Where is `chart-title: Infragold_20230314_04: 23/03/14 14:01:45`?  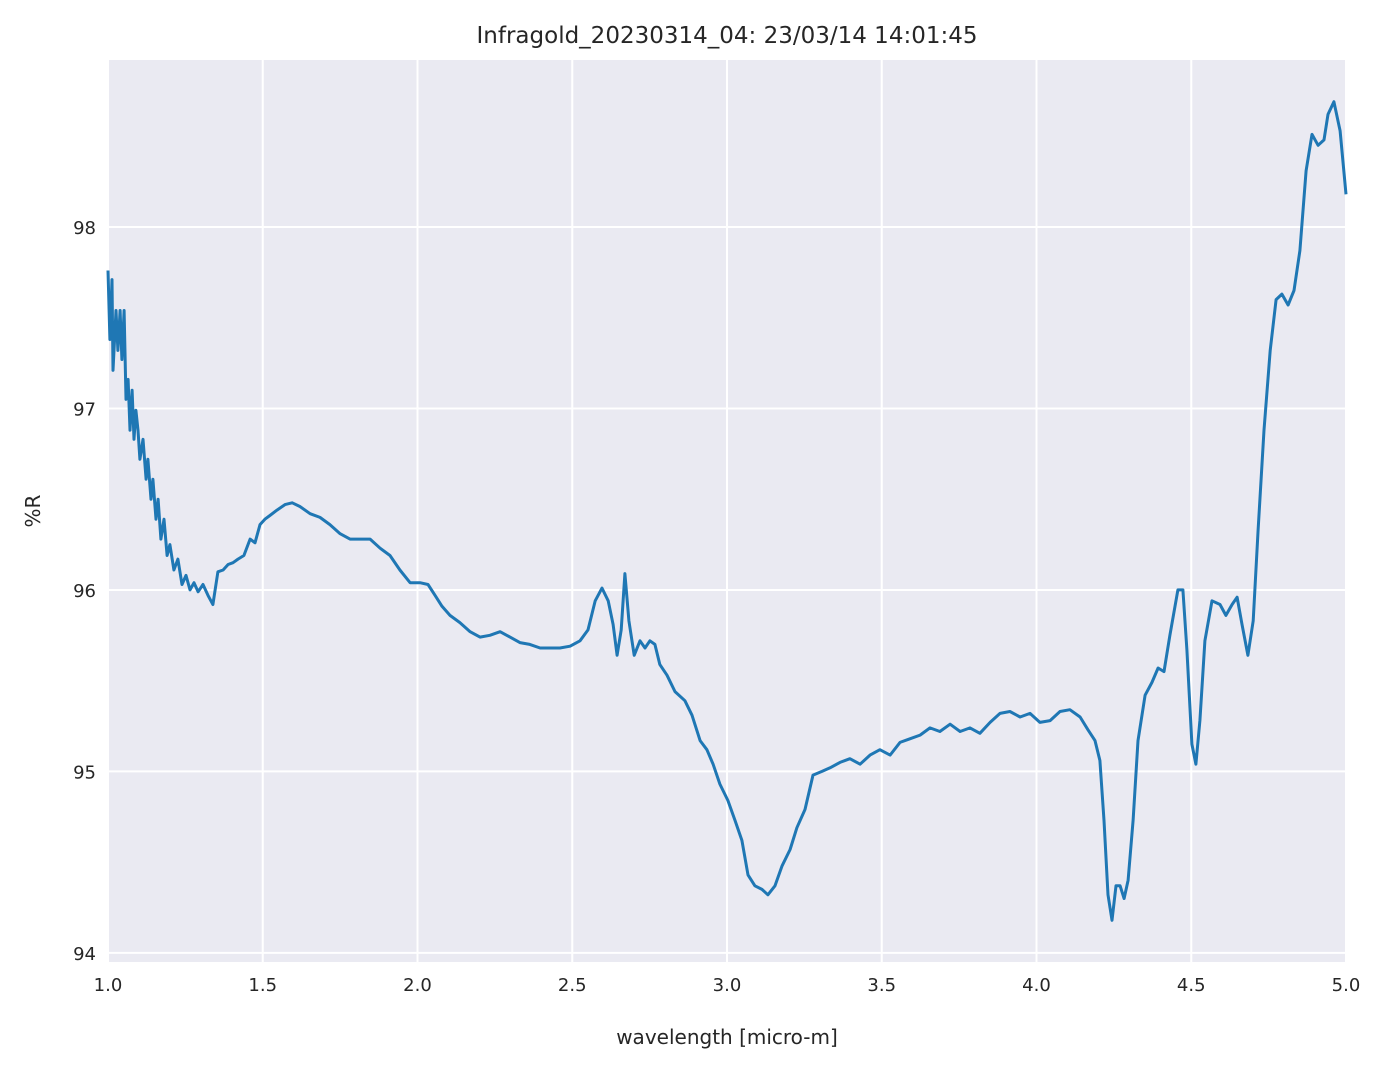 chart-title: Infragold_20230314_04: 23/03/14 14:01:45 is located at coordinates (727, 36).